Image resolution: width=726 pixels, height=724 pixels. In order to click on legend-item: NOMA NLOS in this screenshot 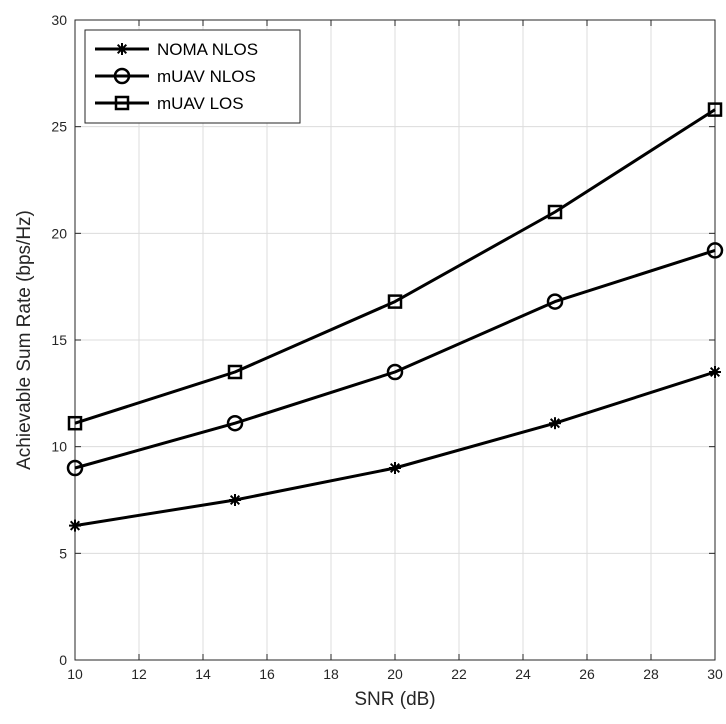, I will do `click(176, 49)`.